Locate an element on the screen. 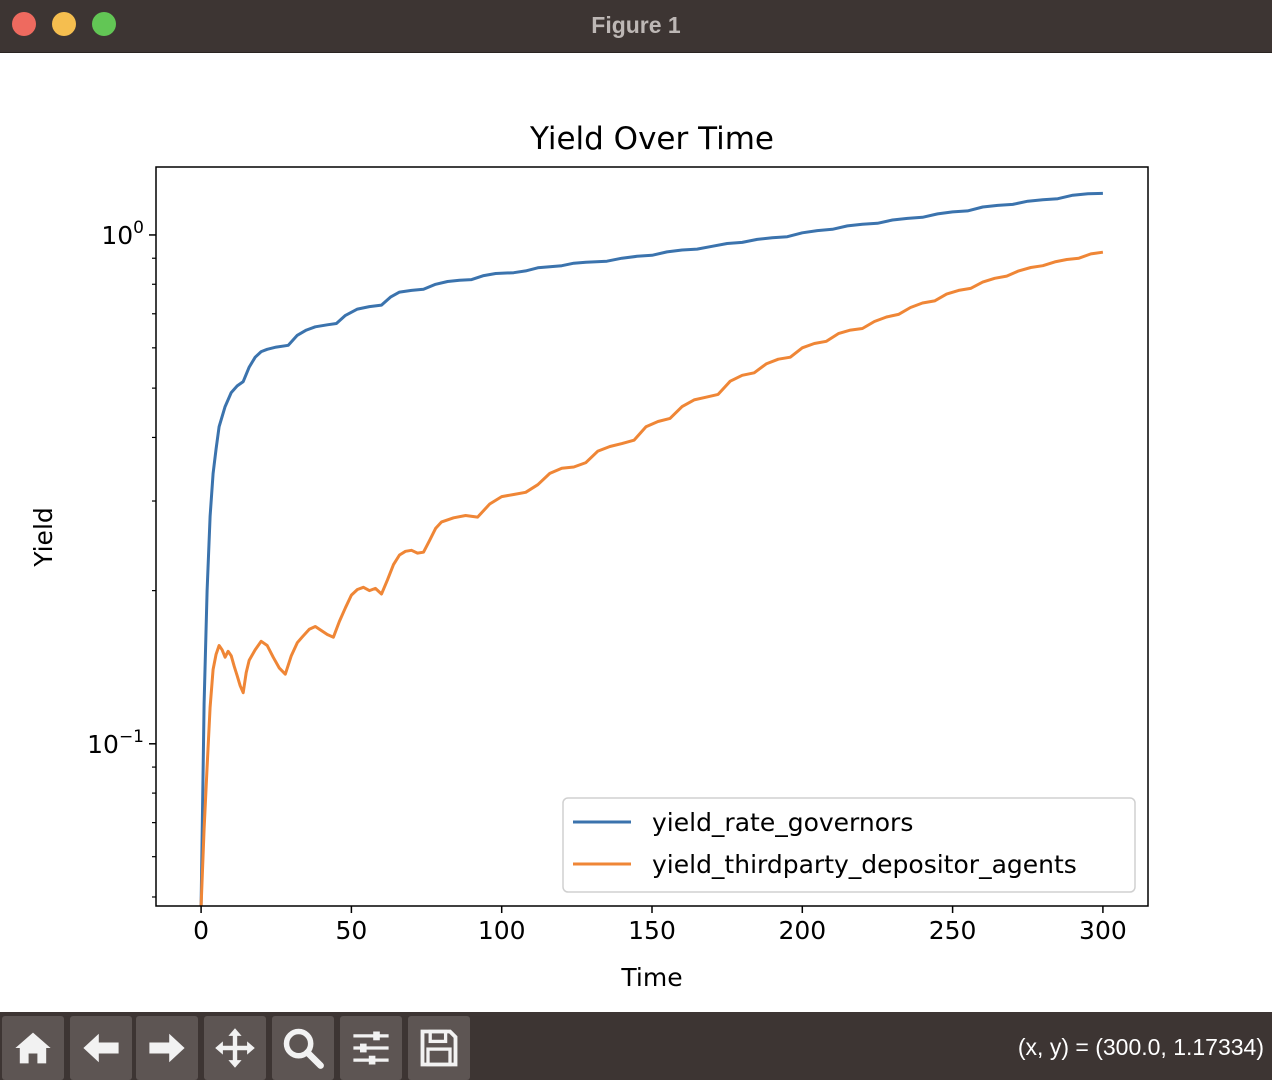  zoom-magnifier-icon is located at coordinates (303, 1048).